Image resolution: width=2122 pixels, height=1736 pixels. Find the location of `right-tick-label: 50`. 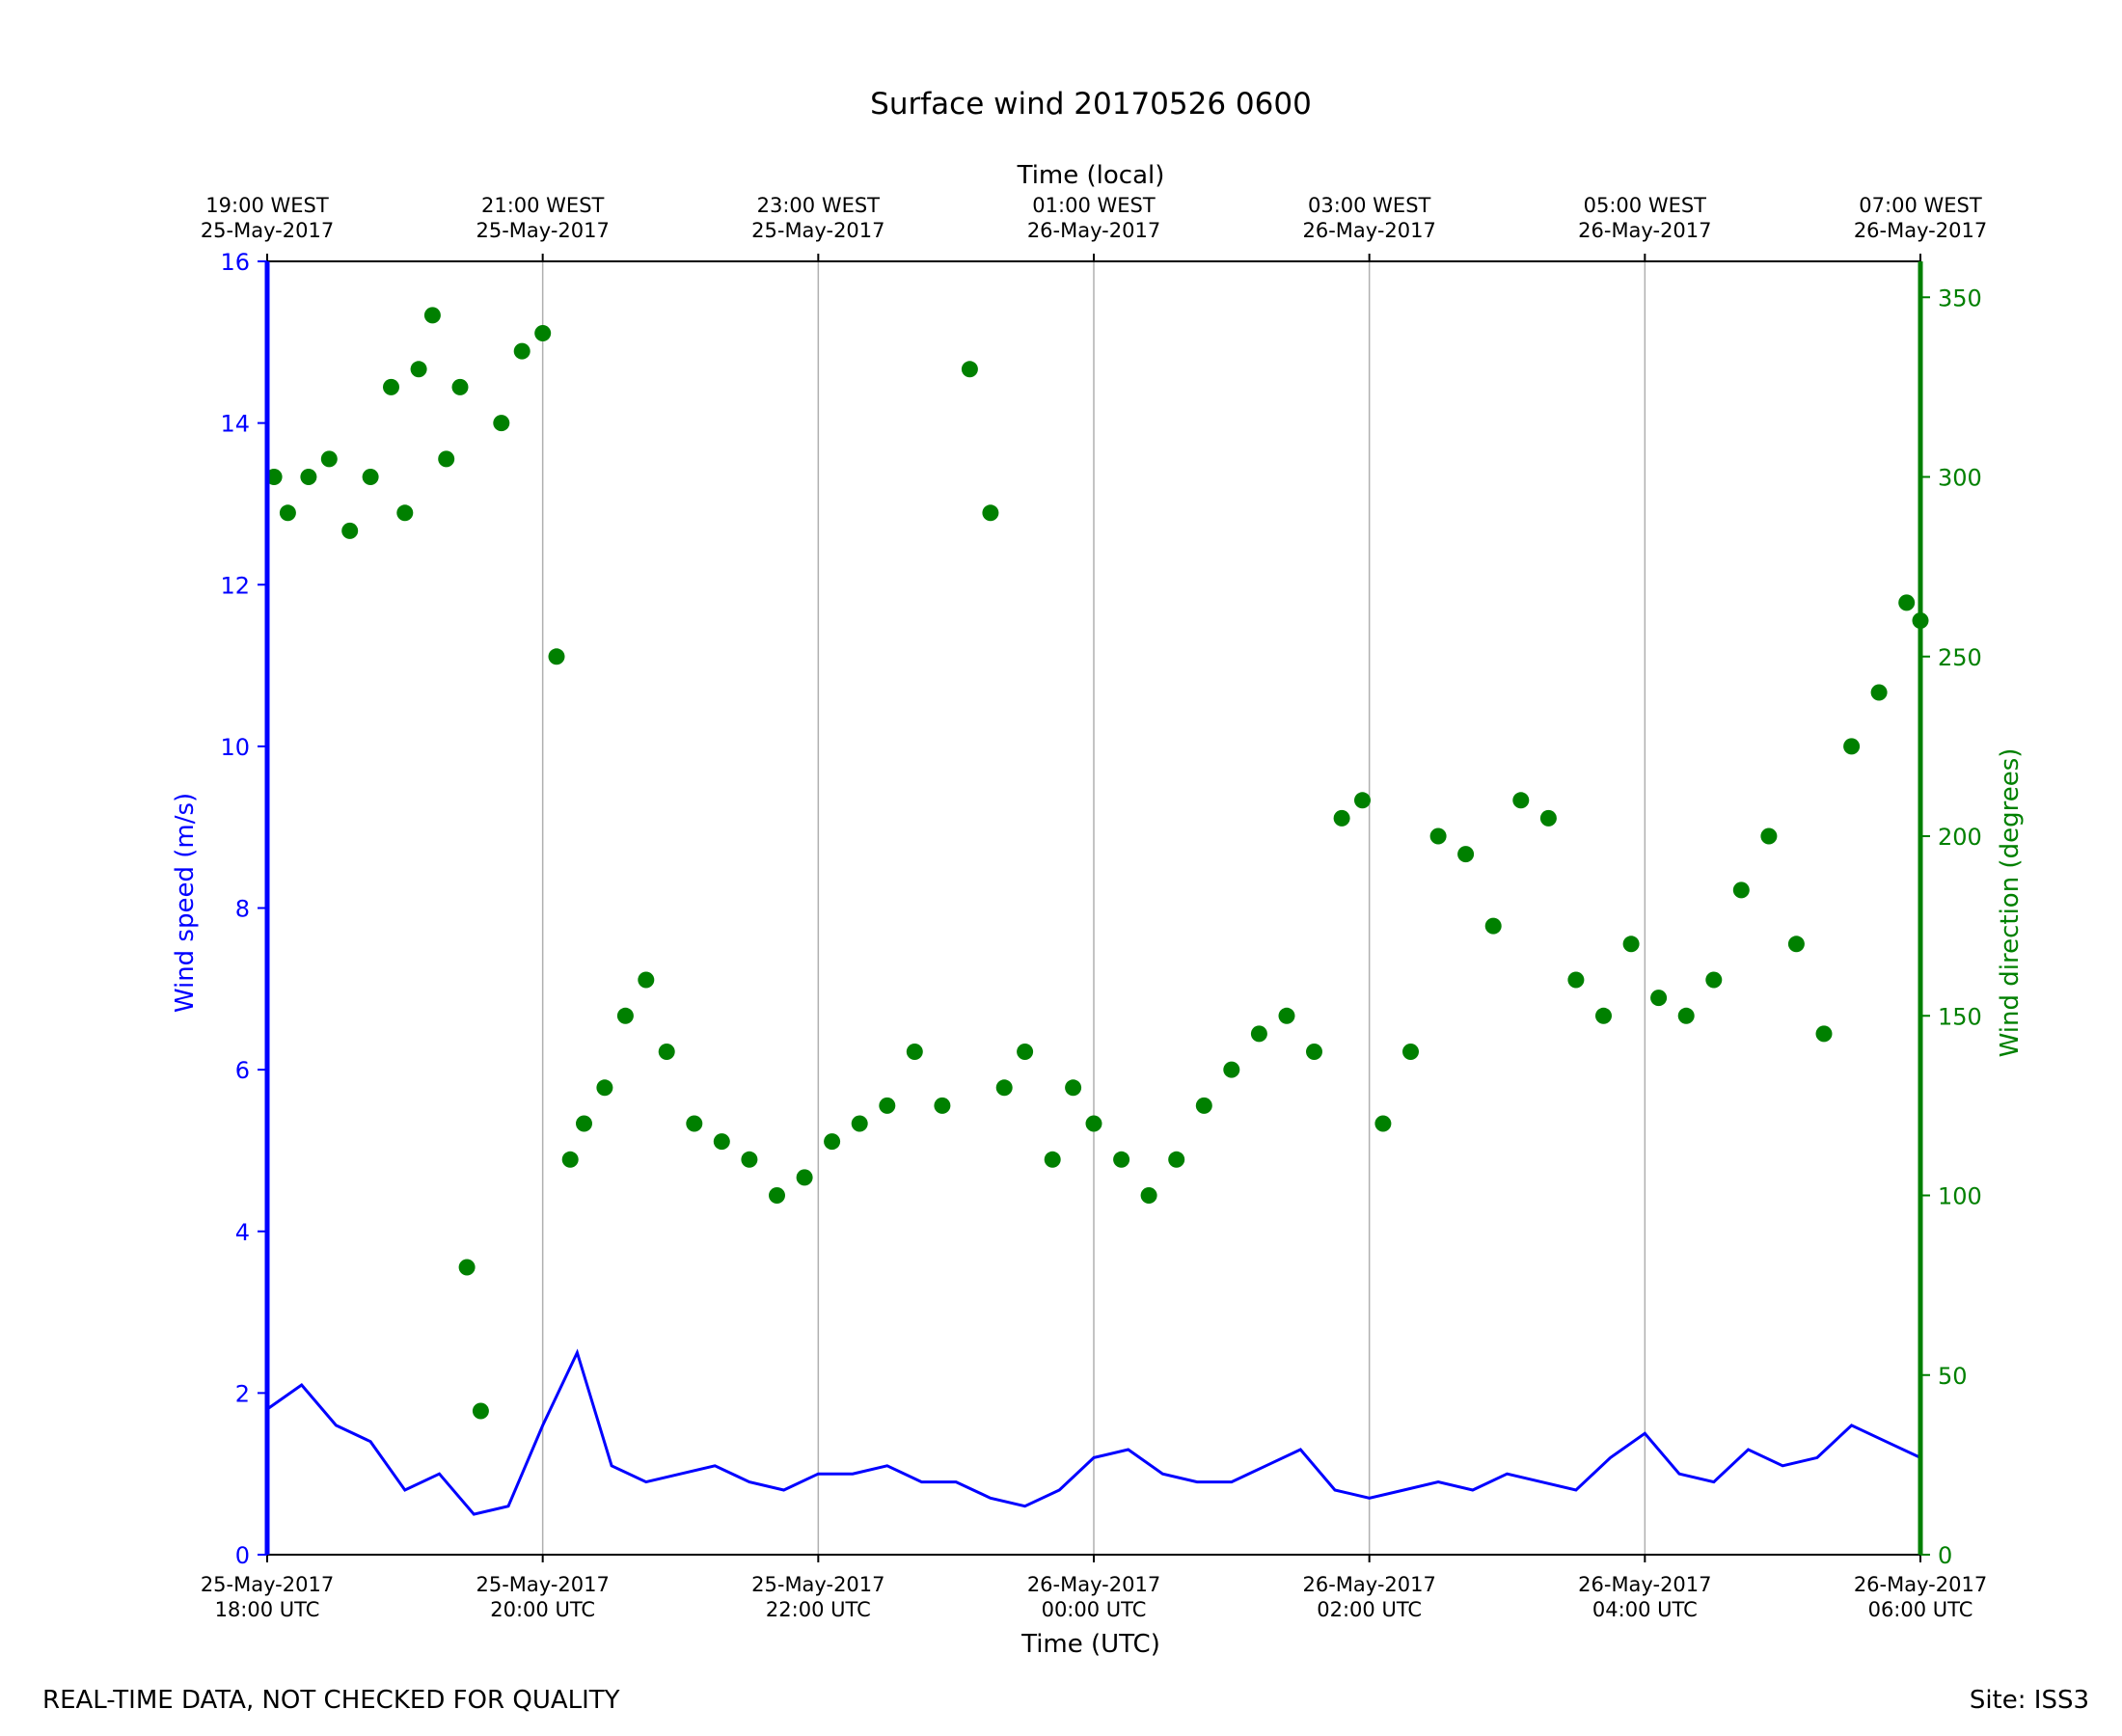

right-tick-label: 50 is located at coordinates (1953, 1376).